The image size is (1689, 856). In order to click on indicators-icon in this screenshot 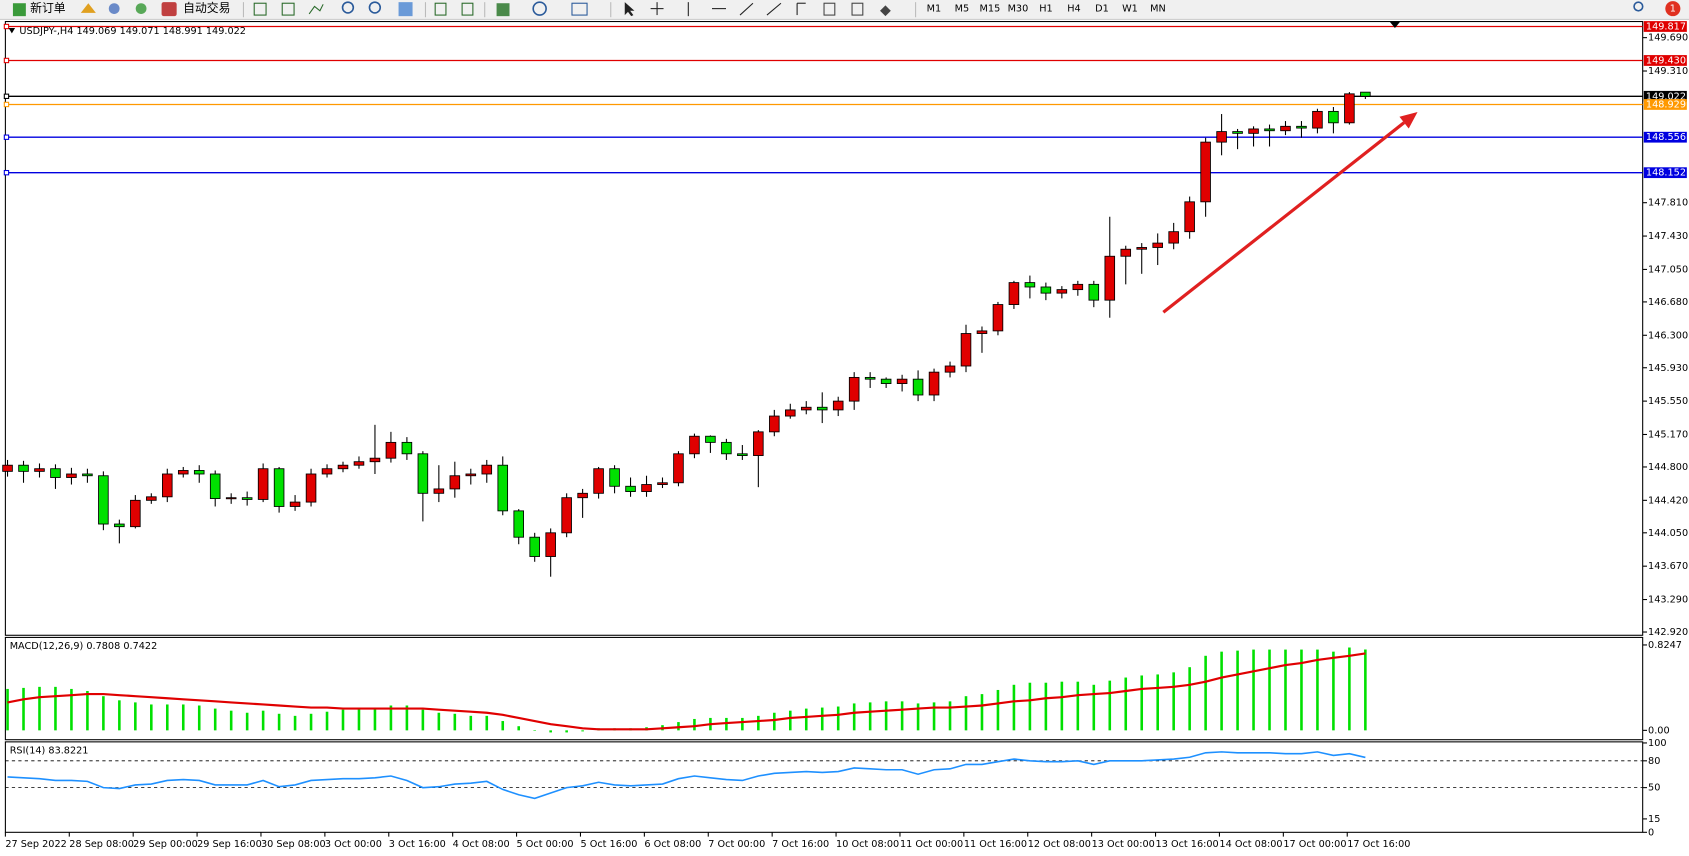, I will do `click(503, 10)`.